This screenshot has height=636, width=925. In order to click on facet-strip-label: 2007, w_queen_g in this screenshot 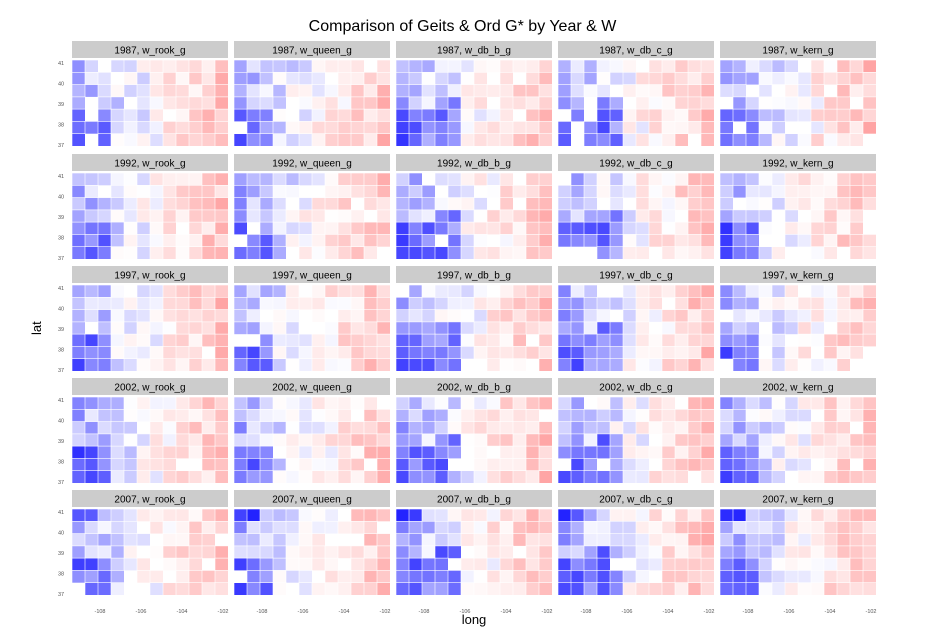, I will do `click(312, 500)`.